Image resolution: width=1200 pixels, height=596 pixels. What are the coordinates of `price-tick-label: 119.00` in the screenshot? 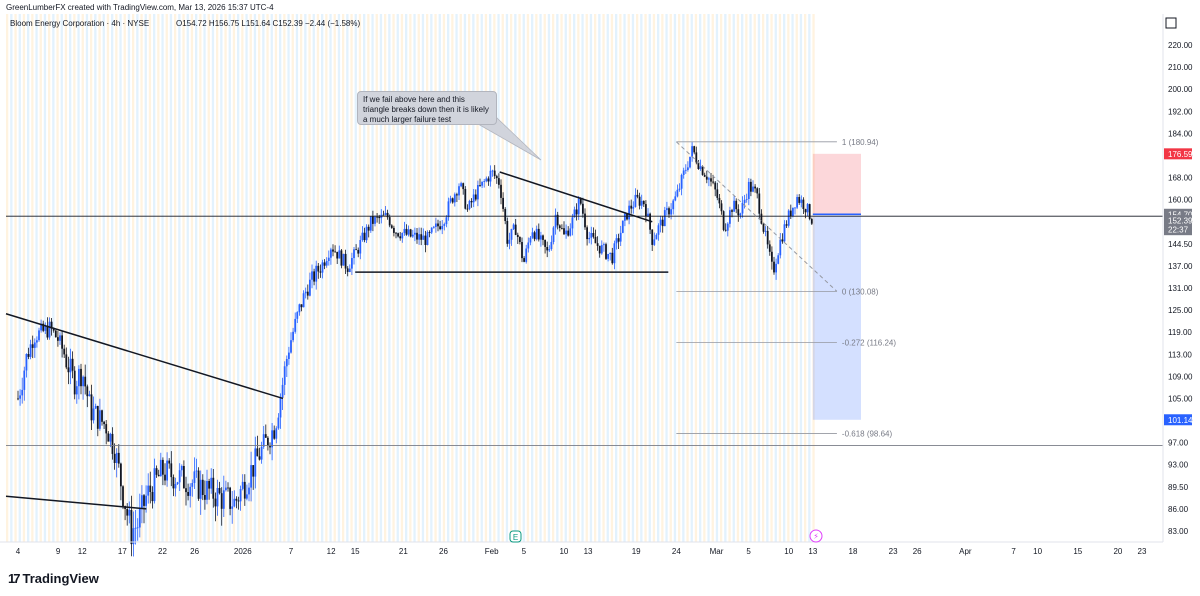 It's located at (1180, 332).